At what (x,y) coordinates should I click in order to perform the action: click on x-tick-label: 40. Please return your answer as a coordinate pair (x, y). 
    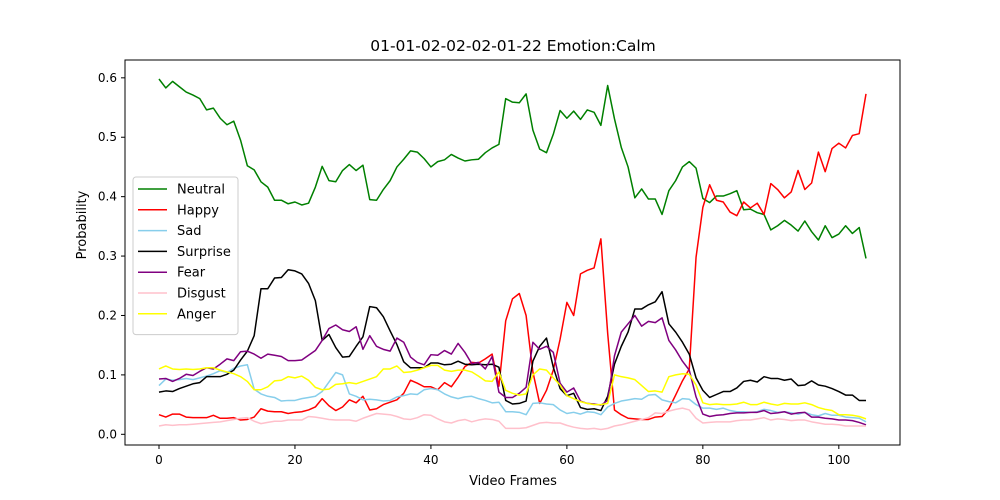
    Looking at the image, I should click on (430, 460).